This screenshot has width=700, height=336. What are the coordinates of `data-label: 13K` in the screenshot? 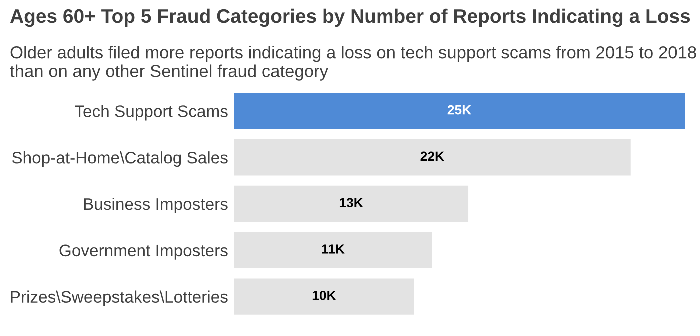 It's located at (352, 203).